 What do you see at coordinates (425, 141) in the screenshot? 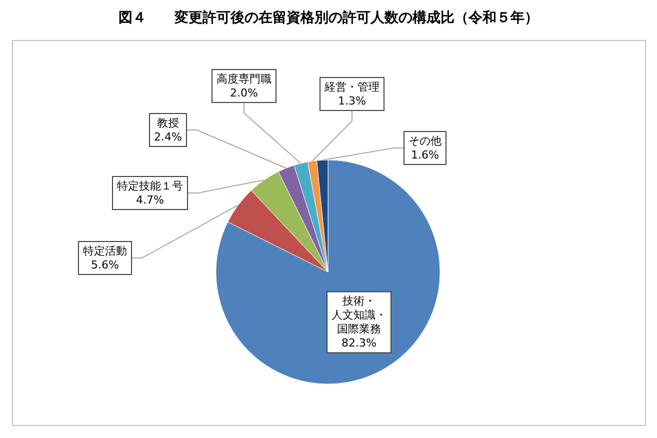
I see `slice-label: その他` at bounding box center [425, 141].